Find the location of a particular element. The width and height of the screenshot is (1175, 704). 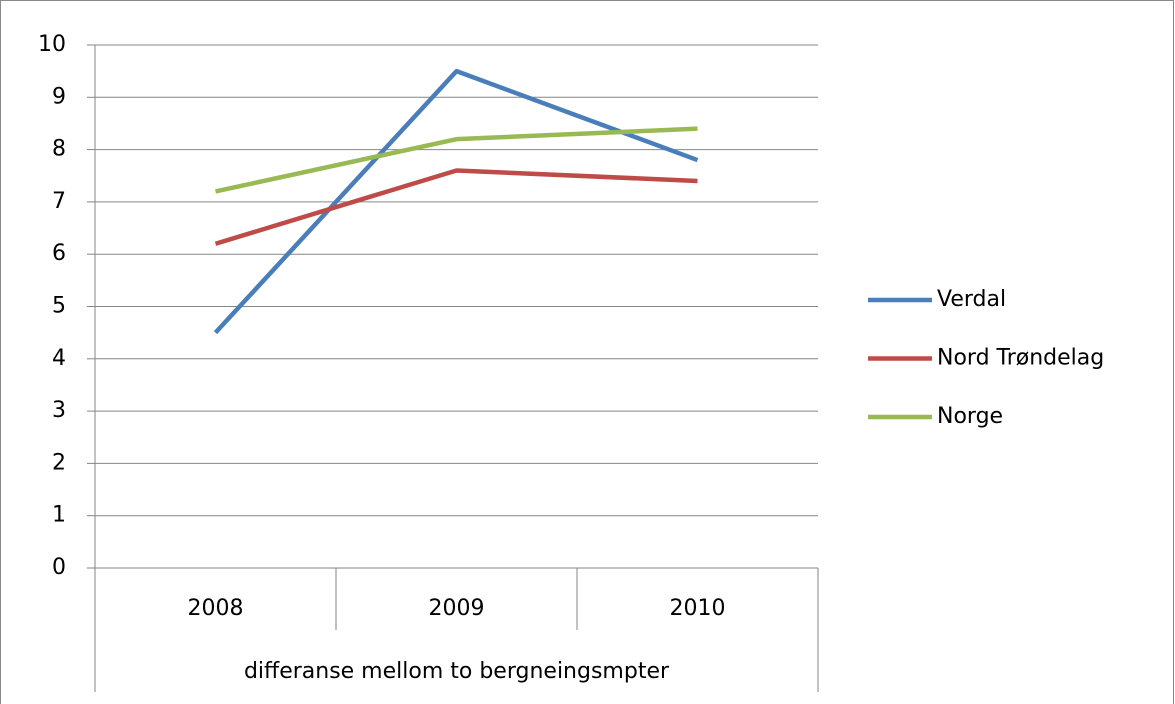

y-tick-label: 9 is located at coordinates (59, 96).